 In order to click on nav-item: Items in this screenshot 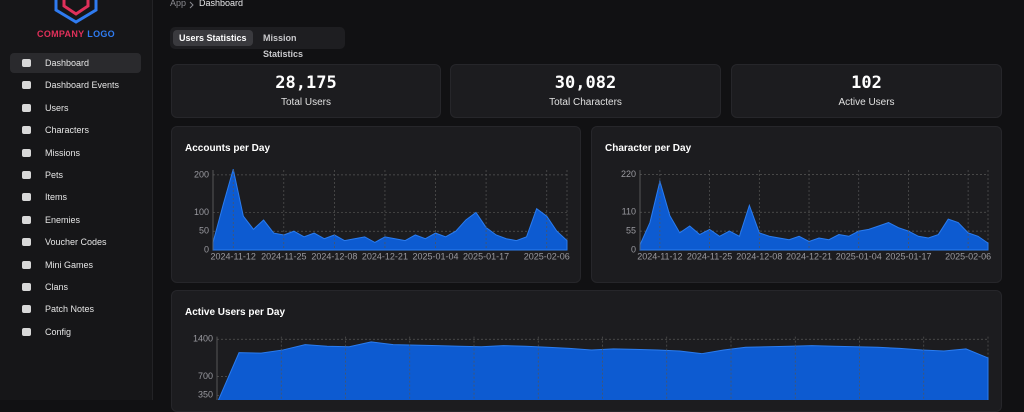, I will do `click(75, 197)`.